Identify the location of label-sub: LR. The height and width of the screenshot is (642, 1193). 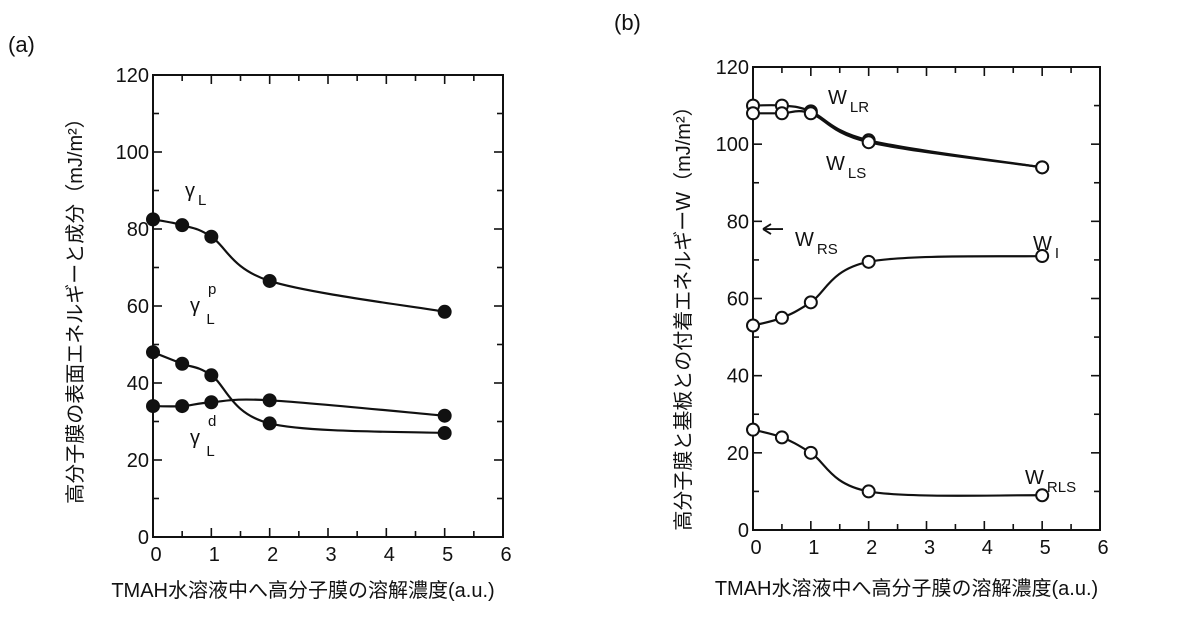
(859, 107).